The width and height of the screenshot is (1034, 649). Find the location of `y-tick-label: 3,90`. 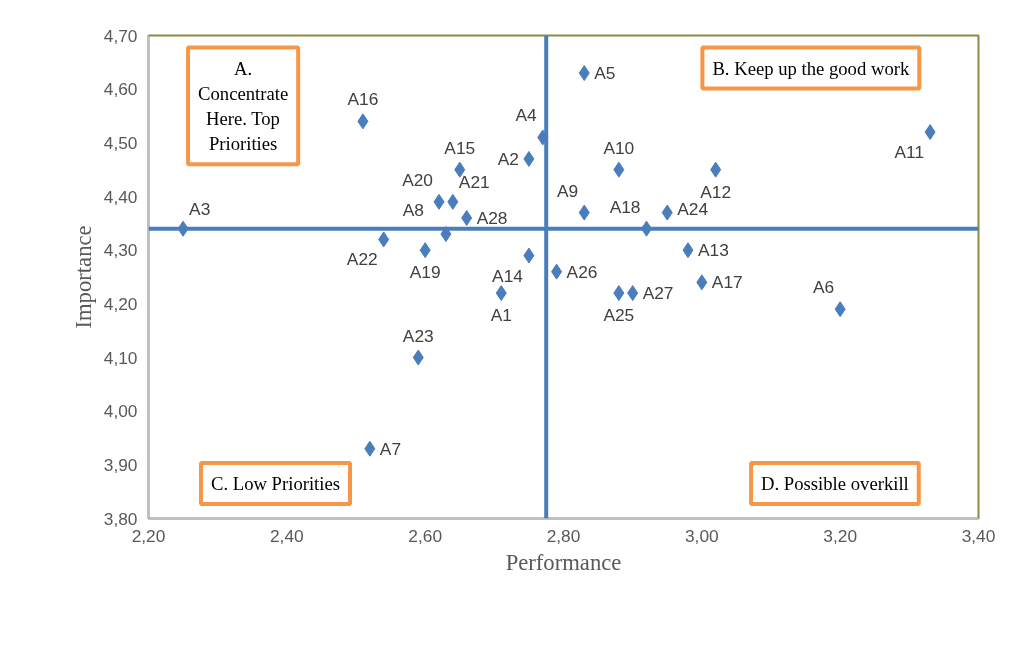

y-tick-label: 3,90 is located at coordinates (120, 464).